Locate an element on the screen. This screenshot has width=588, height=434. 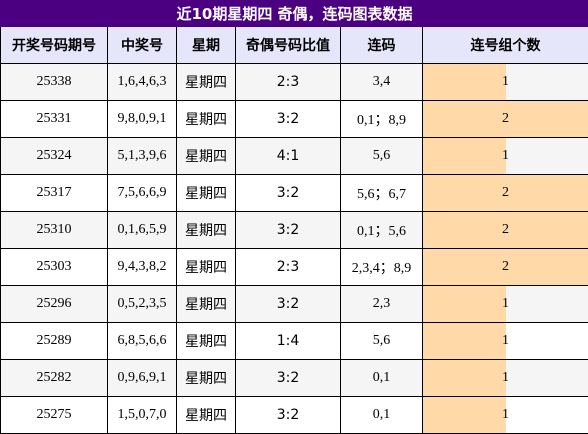
table-row: 25324 5,1,3,9,6 星期四 4:1 5,6 1 is located at coordinates (294, 156).